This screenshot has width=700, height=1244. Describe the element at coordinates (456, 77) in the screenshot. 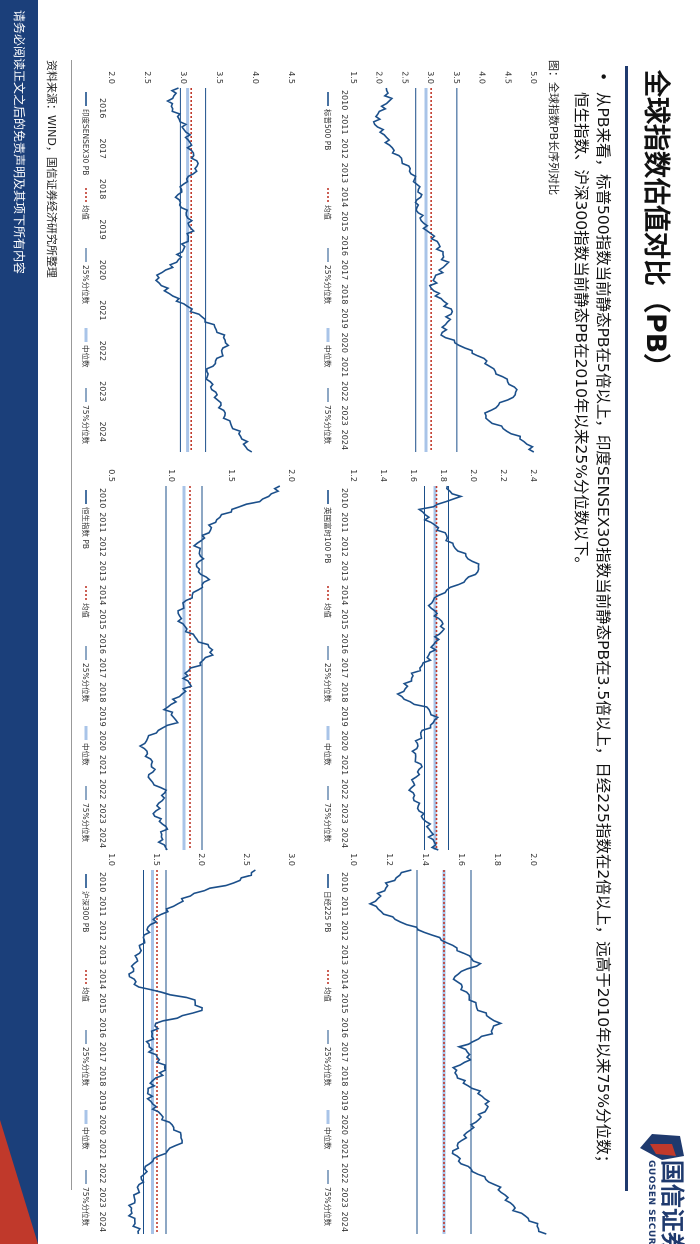

I see `y-tick-label: 3.5` at that location.